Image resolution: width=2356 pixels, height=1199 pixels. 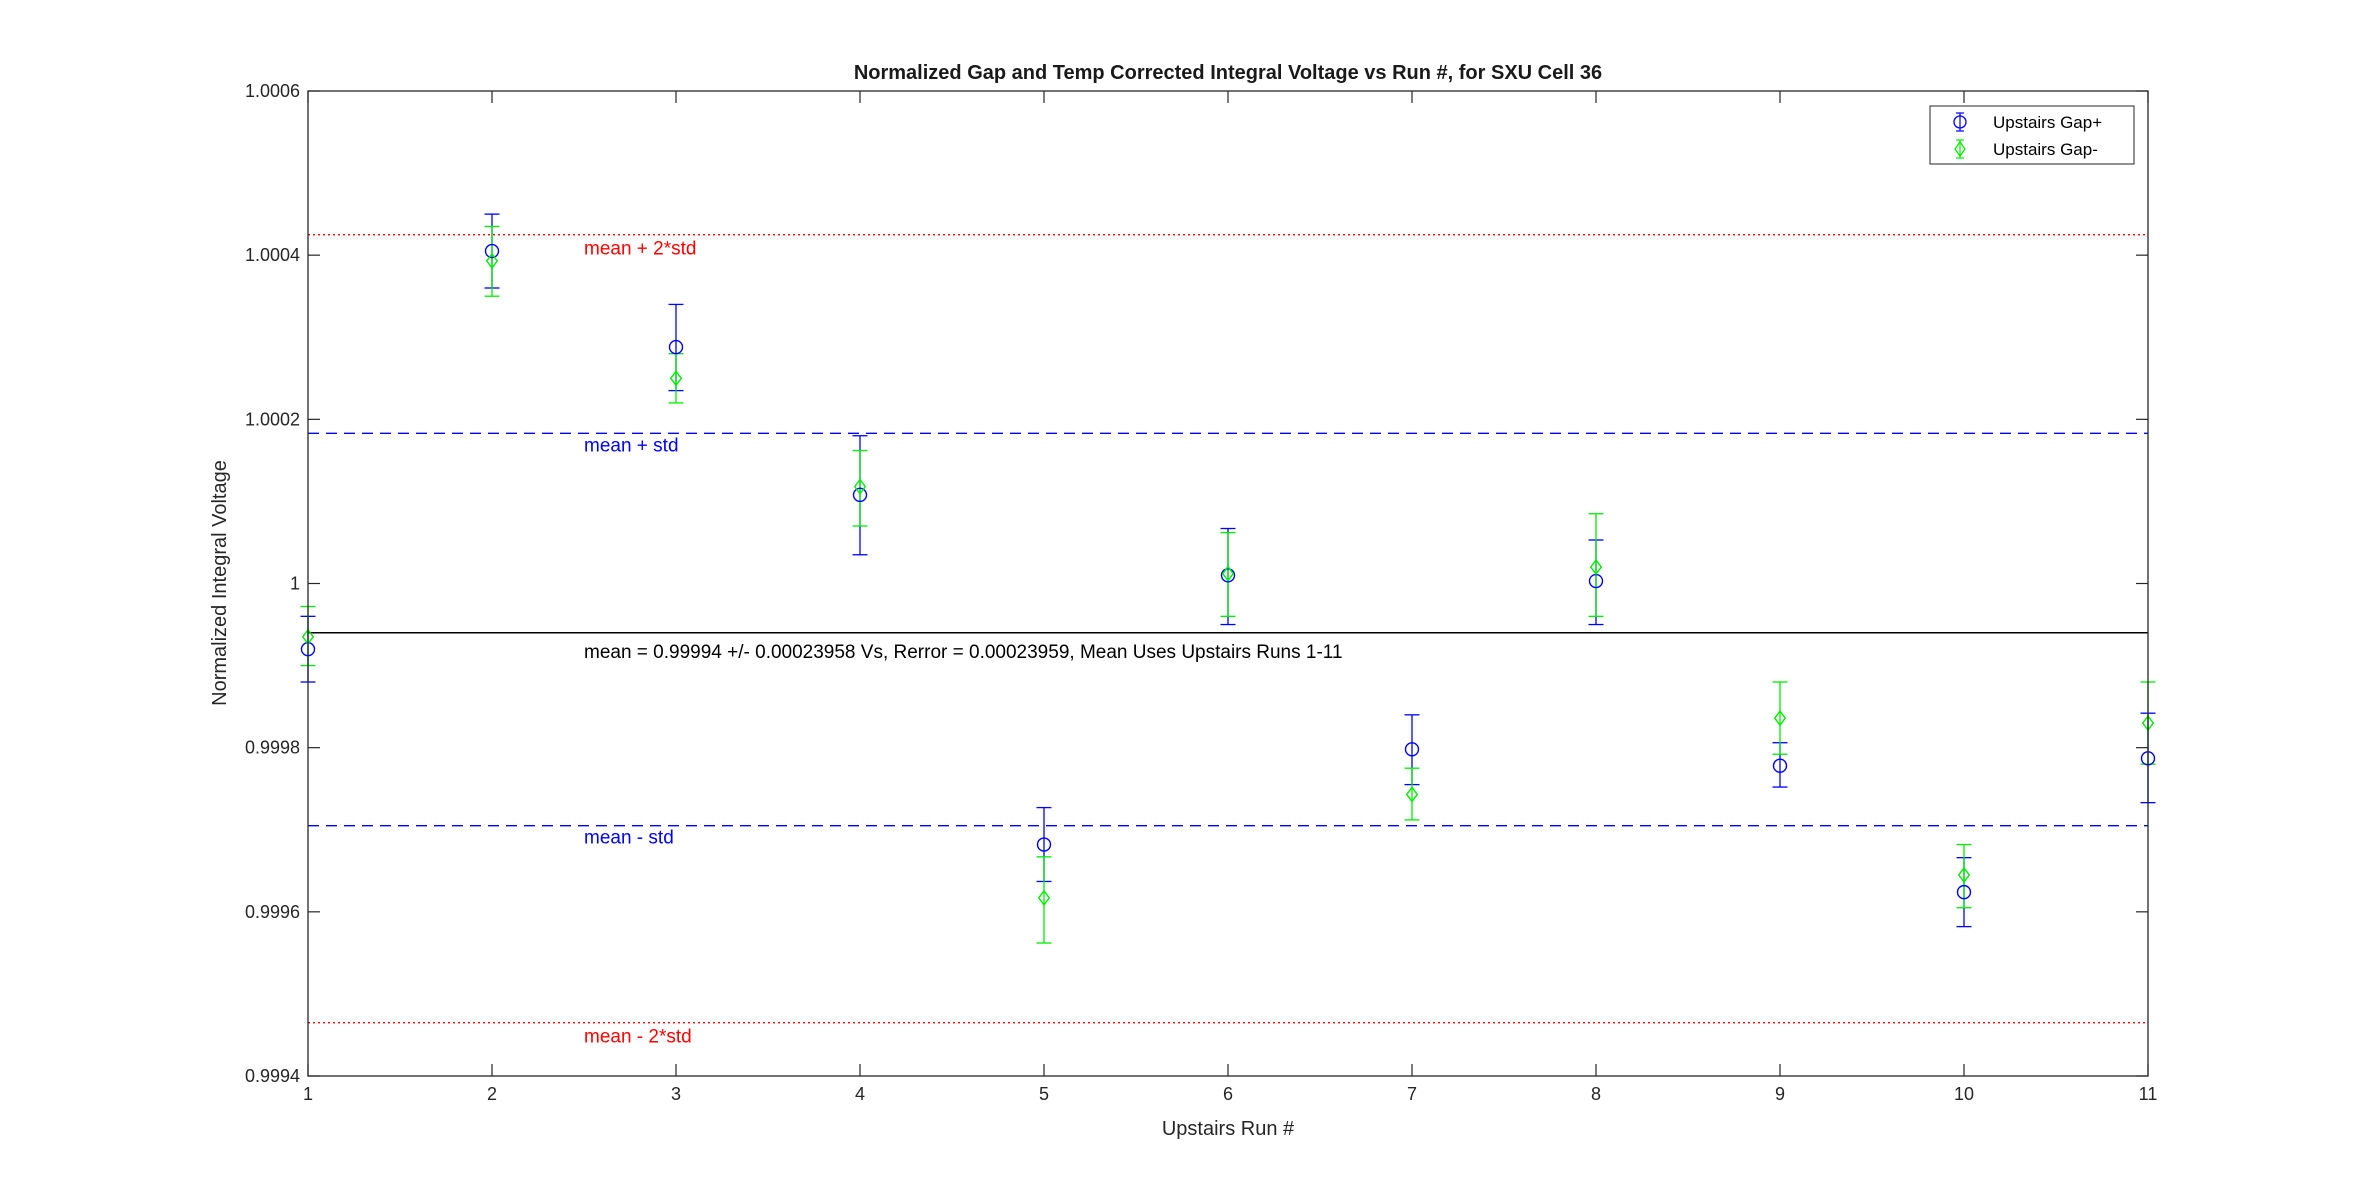 What do you see at coordinates (631, 445) in the screenshot?
I see `reference-label: mean + std` at bounding box center [631, 445].